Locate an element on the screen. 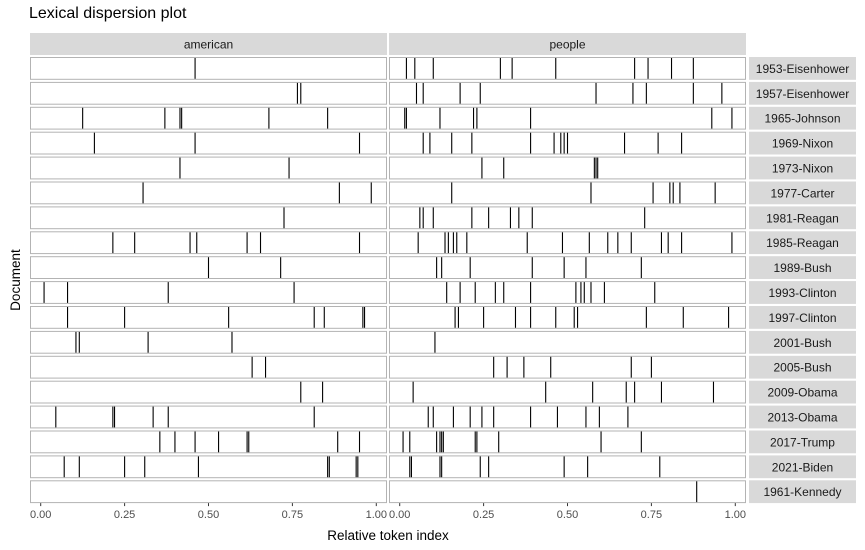 The image size is (865, 550). document-label: 1965-Johnson is located at coordinates (802, 119).